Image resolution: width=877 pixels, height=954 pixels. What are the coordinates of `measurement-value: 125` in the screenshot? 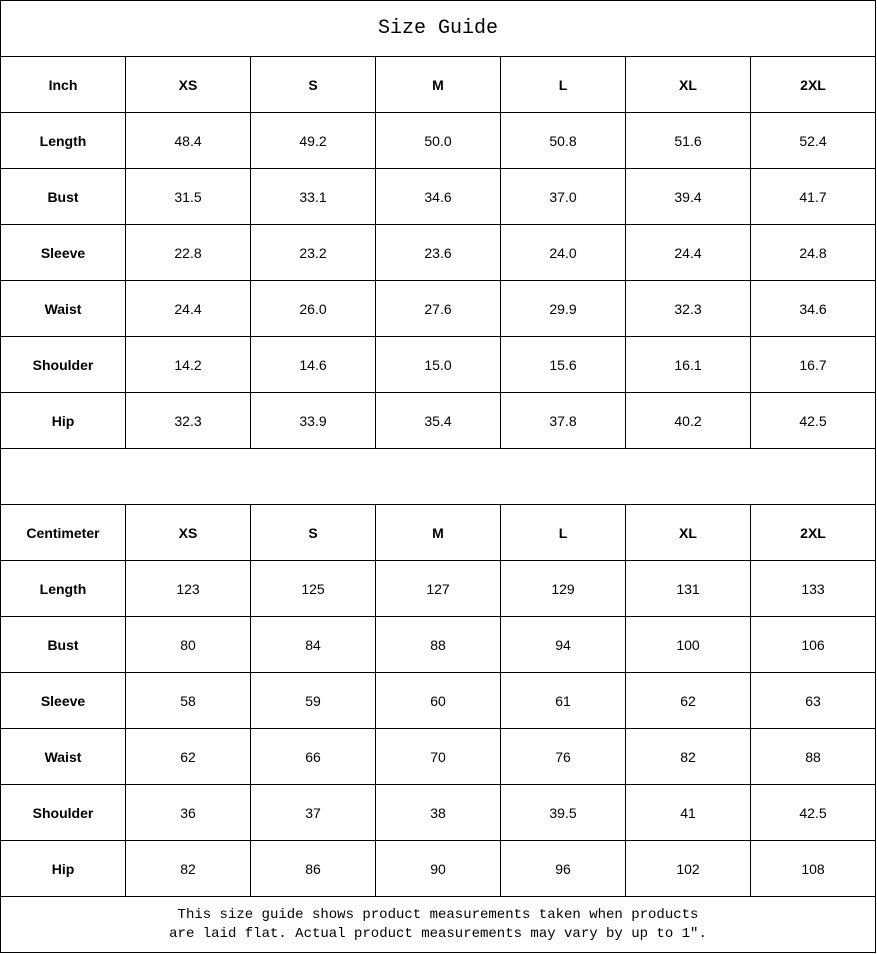 It's located at (313, 588).